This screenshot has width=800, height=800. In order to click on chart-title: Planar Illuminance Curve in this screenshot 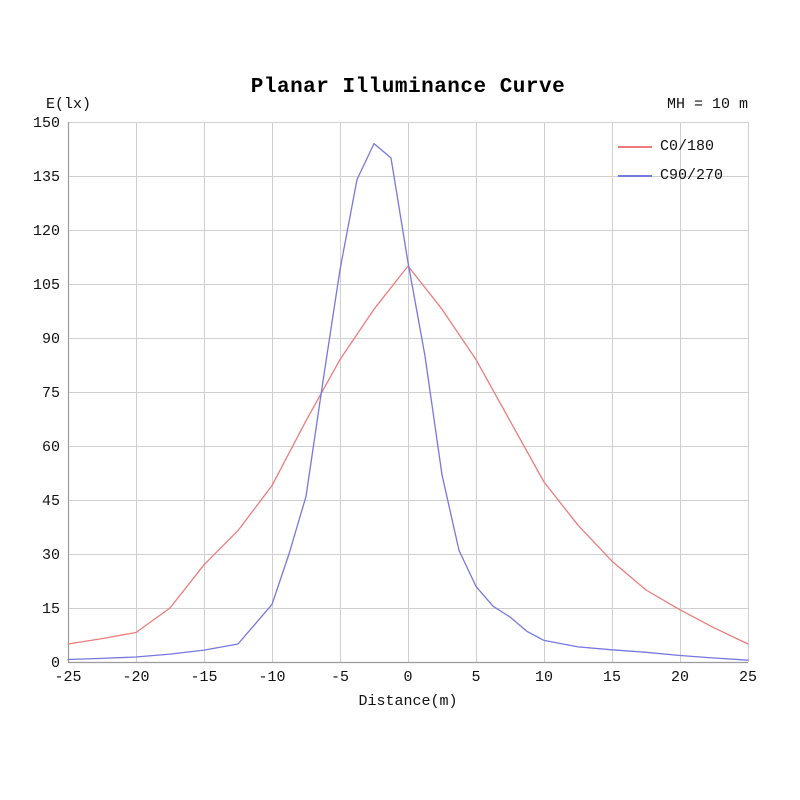, I will do `click(408, 87)`.